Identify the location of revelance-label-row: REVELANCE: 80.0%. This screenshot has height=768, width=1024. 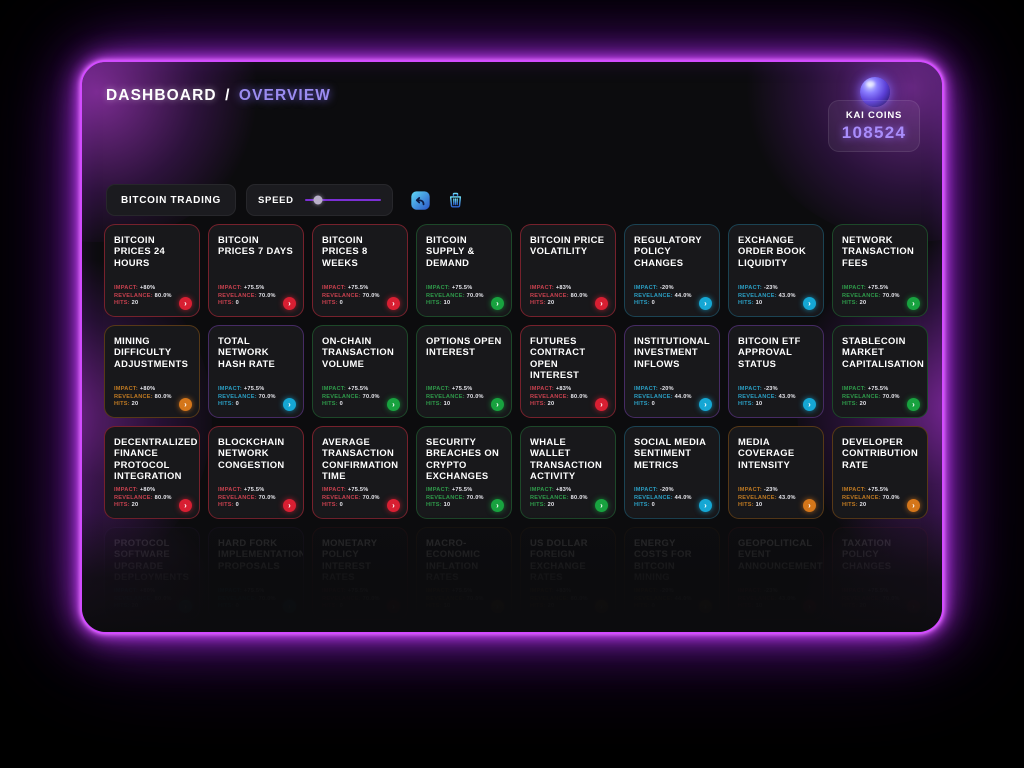
(559, 297).